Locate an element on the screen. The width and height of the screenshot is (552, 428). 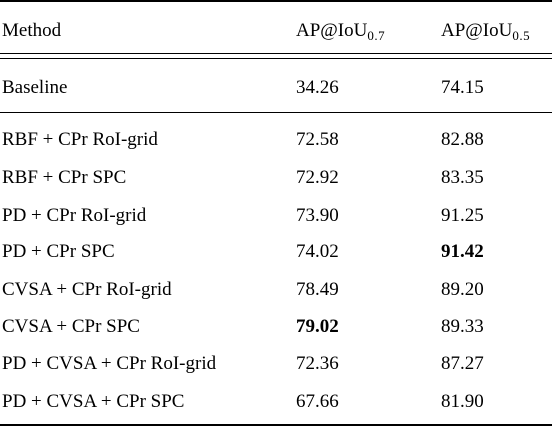
row-method: RBF + CPr RoI-grid is located at coordinates (80, 139).